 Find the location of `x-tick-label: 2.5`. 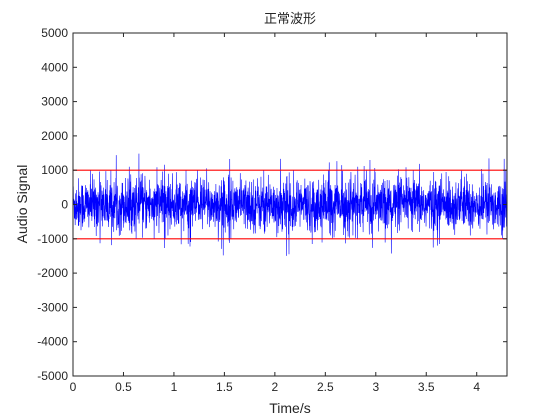

x-tick-label: 2.5 is located at coordinates (325, 387).